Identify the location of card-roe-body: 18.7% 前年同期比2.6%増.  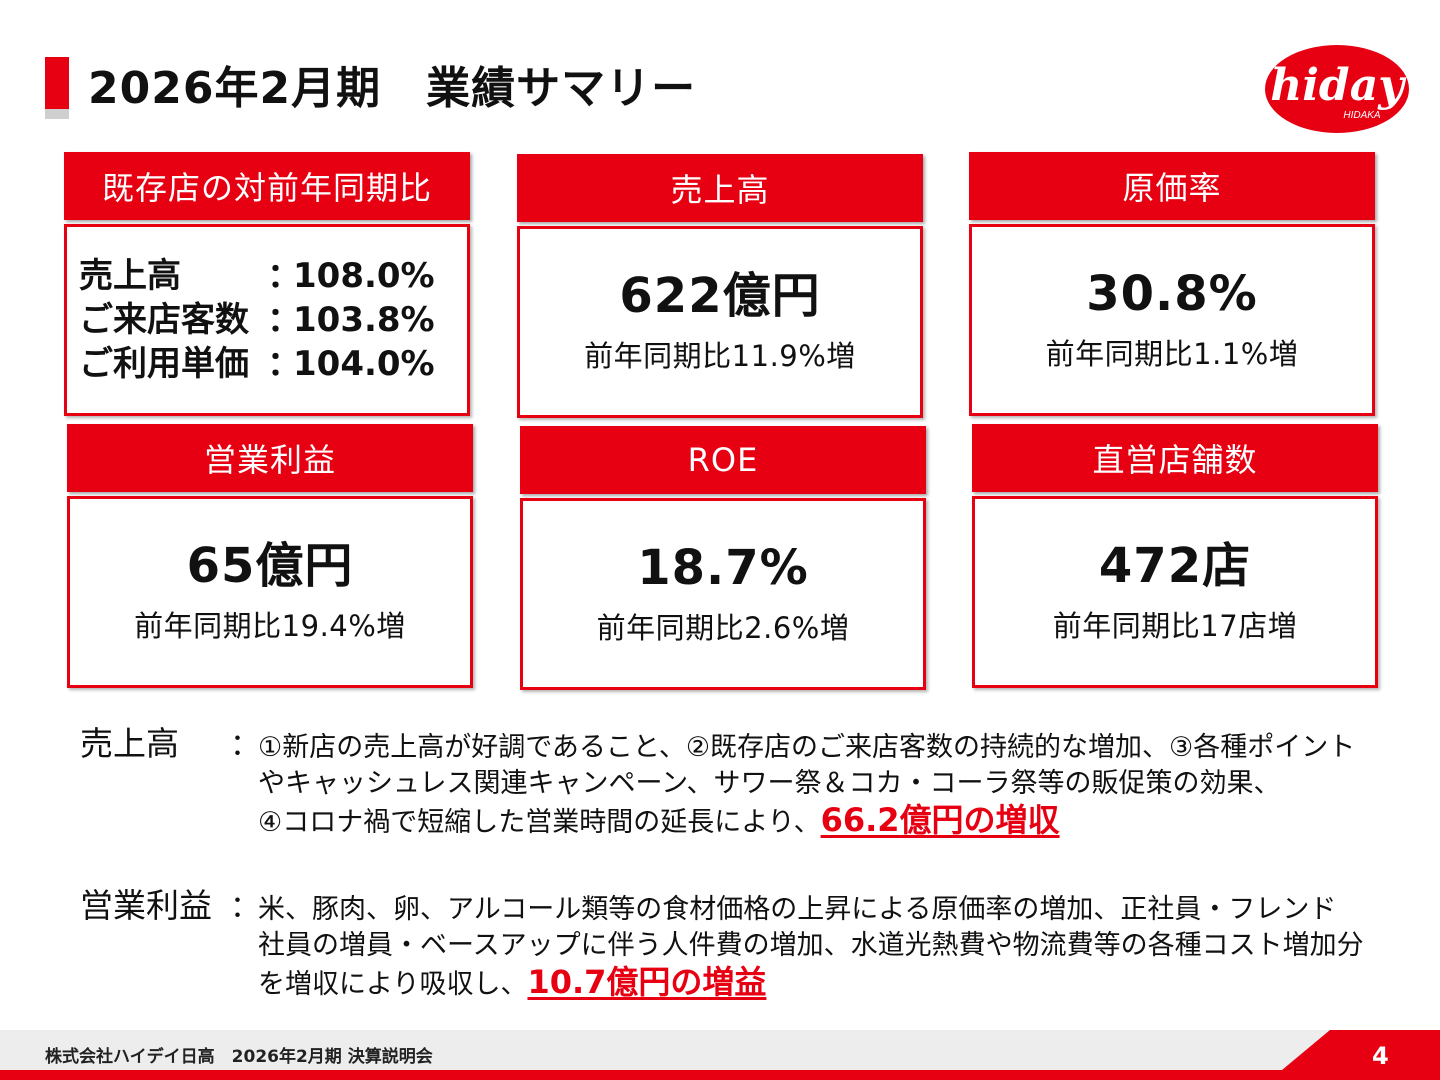
(723, 594).